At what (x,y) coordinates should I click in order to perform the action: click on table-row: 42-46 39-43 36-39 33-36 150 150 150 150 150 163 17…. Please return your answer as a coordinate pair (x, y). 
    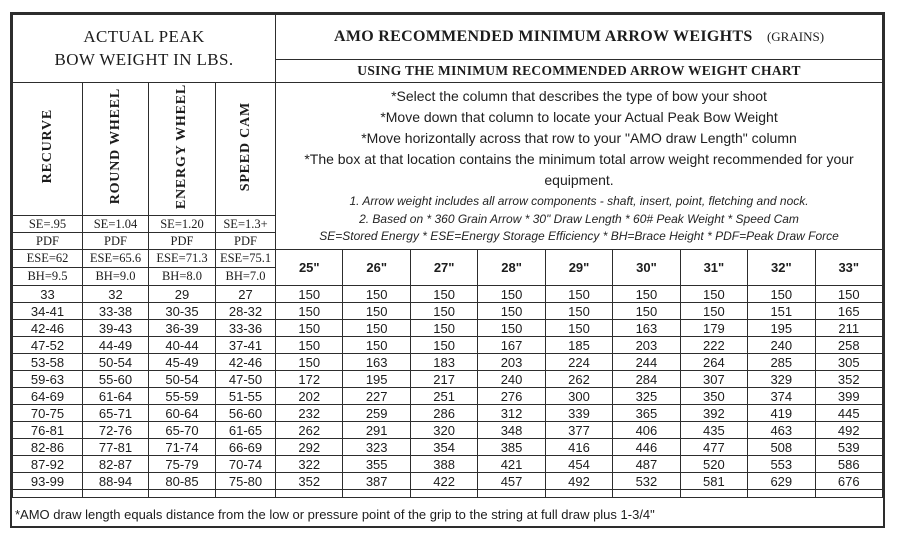
    Looking at the image, I should click on (448, 328).